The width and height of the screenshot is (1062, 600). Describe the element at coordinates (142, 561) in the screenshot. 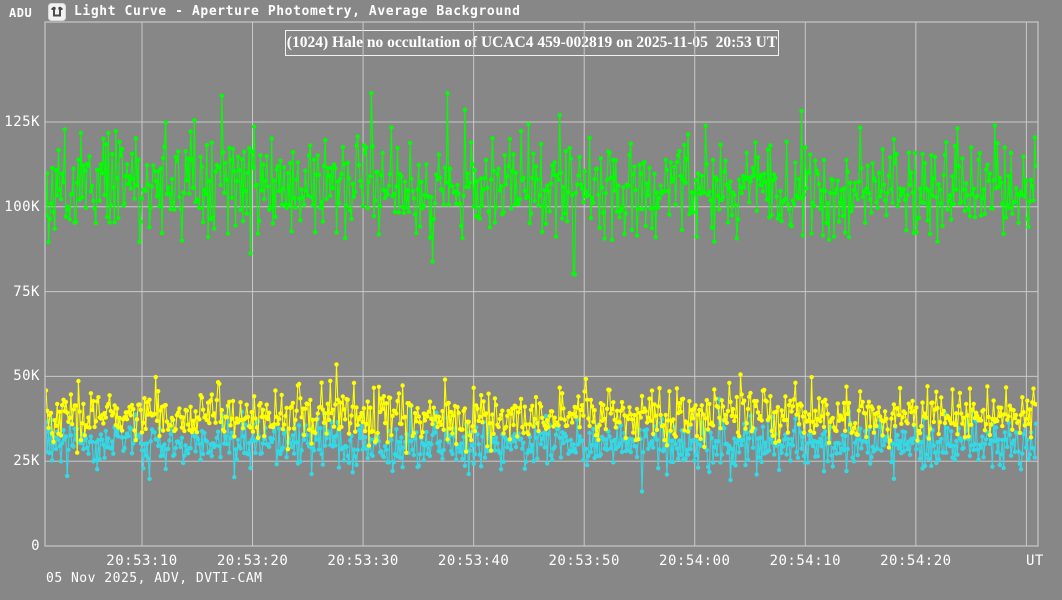

I see `x-tick-label: 20:53:10` at that location.